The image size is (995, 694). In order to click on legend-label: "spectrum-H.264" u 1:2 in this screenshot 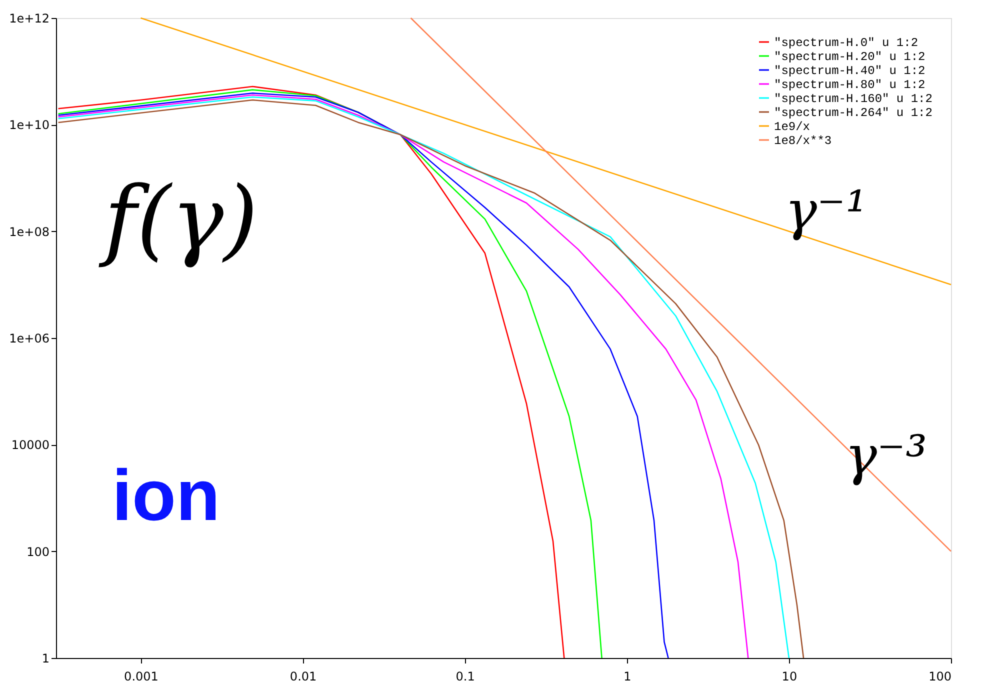, I will do `click(853, 113)`.